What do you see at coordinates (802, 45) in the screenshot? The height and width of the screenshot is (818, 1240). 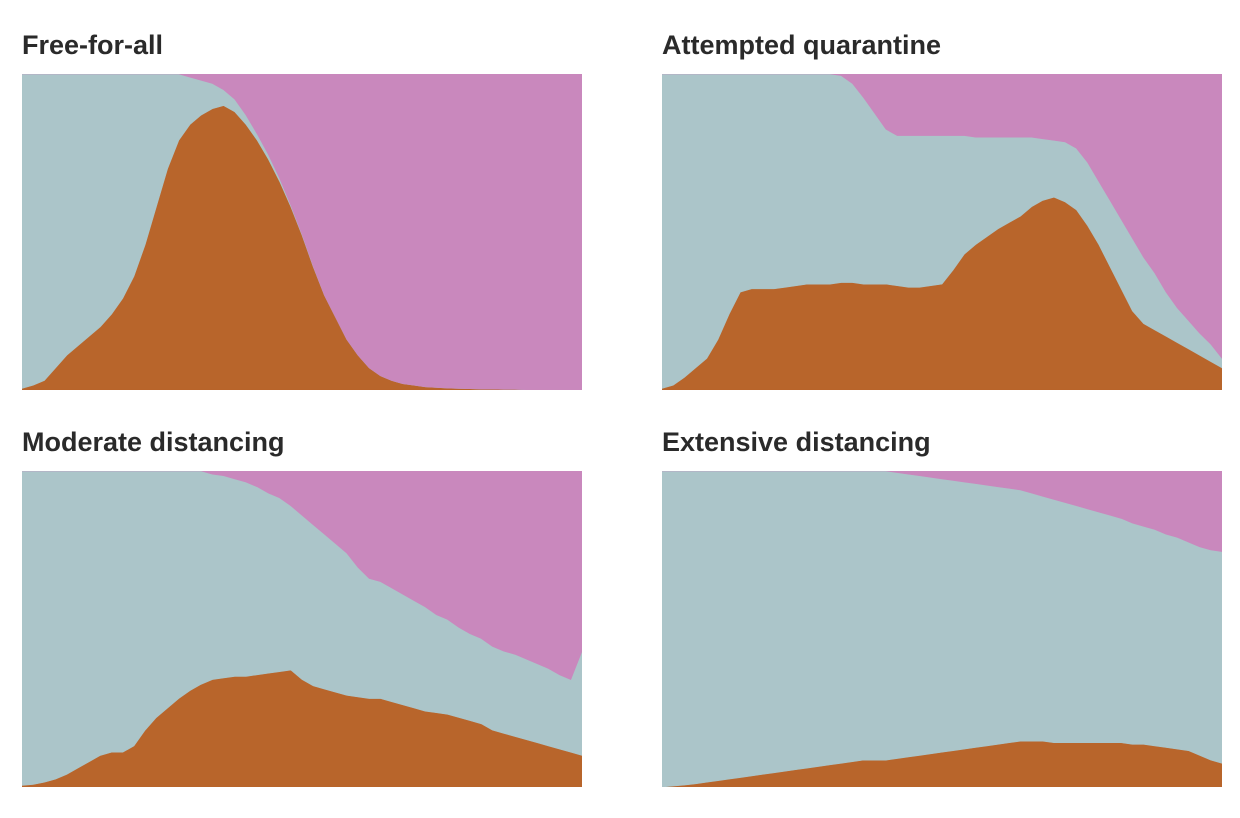 I see `chart-title: Attempted quarantine` at bounding box center [802, 45].